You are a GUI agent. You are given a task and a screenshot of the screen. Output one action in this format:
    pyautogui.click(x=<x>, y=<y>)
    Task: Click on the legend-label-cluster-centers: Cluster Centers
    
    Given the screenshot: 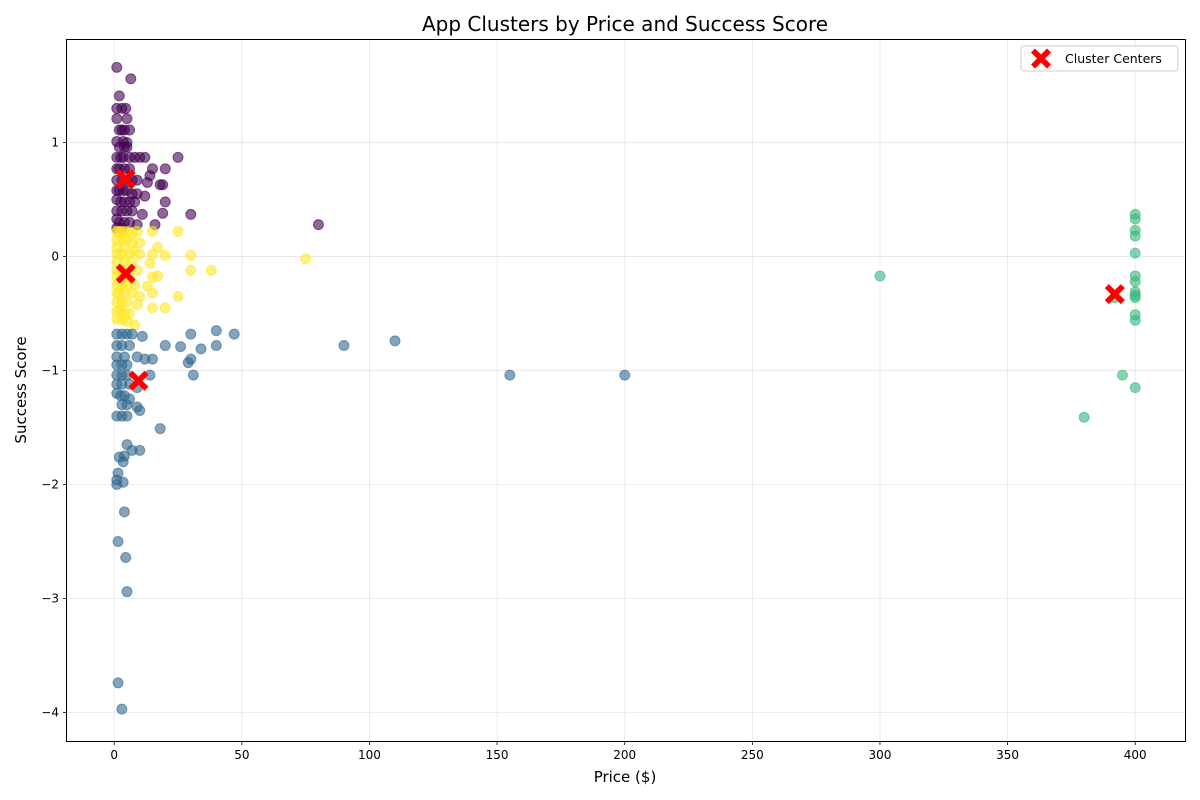 What is the action you would take?
    pyautogui.click(x=1113, y=58)
    